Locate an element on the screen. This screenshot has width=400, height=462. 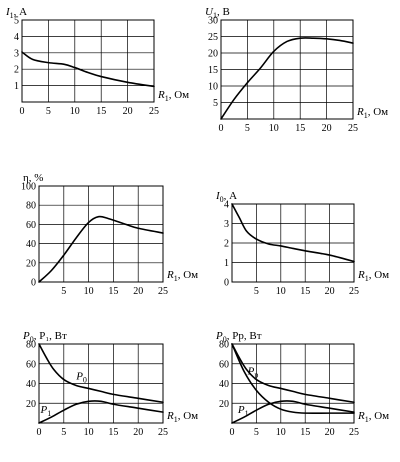
y-tick-label: 25 is located at coordinates (213, 37).